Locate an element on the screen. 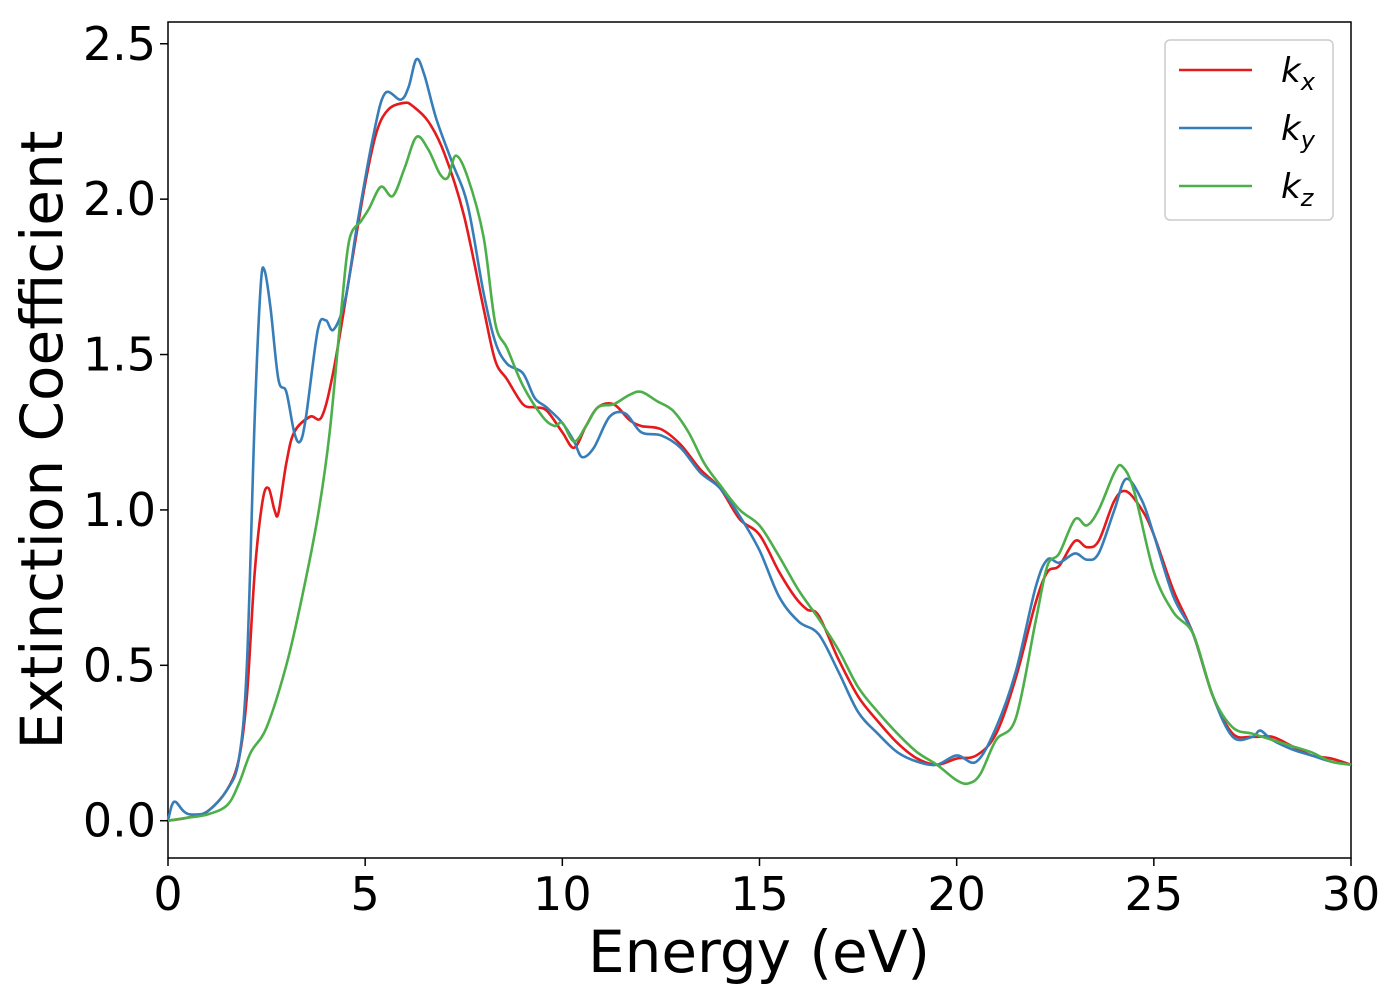 The width and height of the screenshot is (1400, 1000). x-axis-title: Energy (eV) is located at coordinates (759, 952).